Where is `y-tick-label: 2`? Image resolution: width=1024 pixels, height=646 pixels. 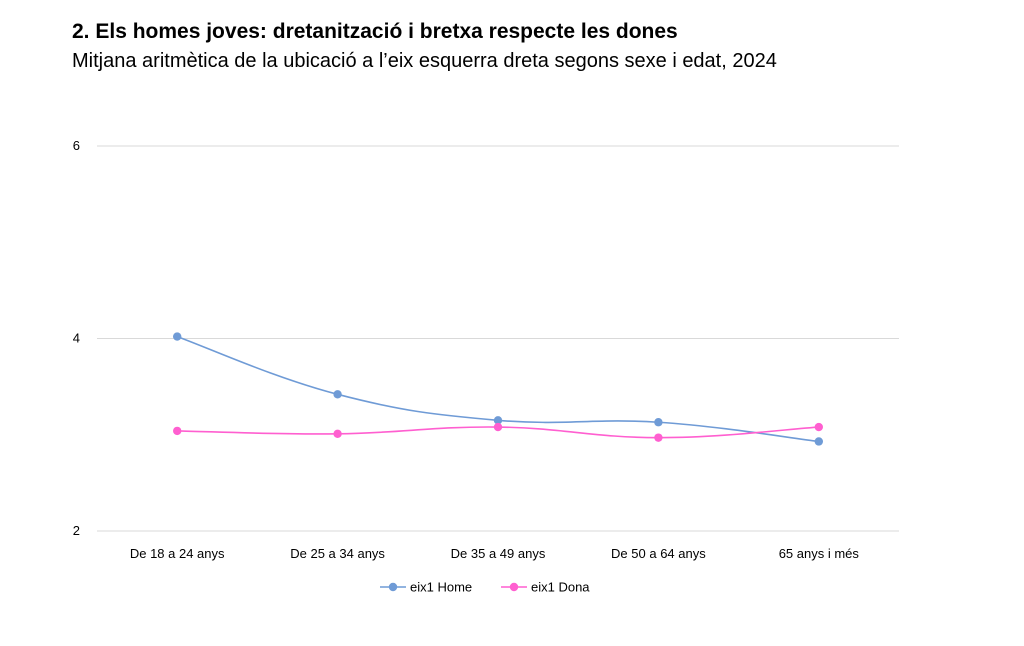
y-tick-label: 2 is located at coordinates (76, 530).